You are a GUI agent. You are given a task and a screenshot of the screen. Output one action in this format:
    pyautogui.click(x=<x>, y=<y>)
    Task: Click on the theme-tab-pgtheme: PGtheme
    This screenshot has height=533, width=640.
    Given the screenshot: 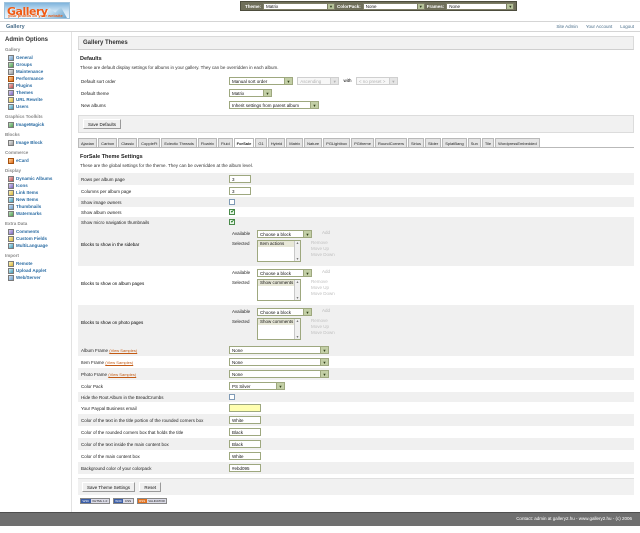 What is the action you would take?
    pyautogui.click(x=362, y=142)
    